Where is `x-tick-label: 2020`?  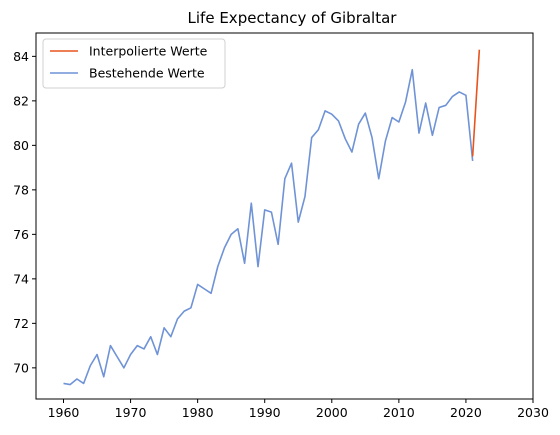
x-tick-label: 2020 is located at coordinates (466, 412).